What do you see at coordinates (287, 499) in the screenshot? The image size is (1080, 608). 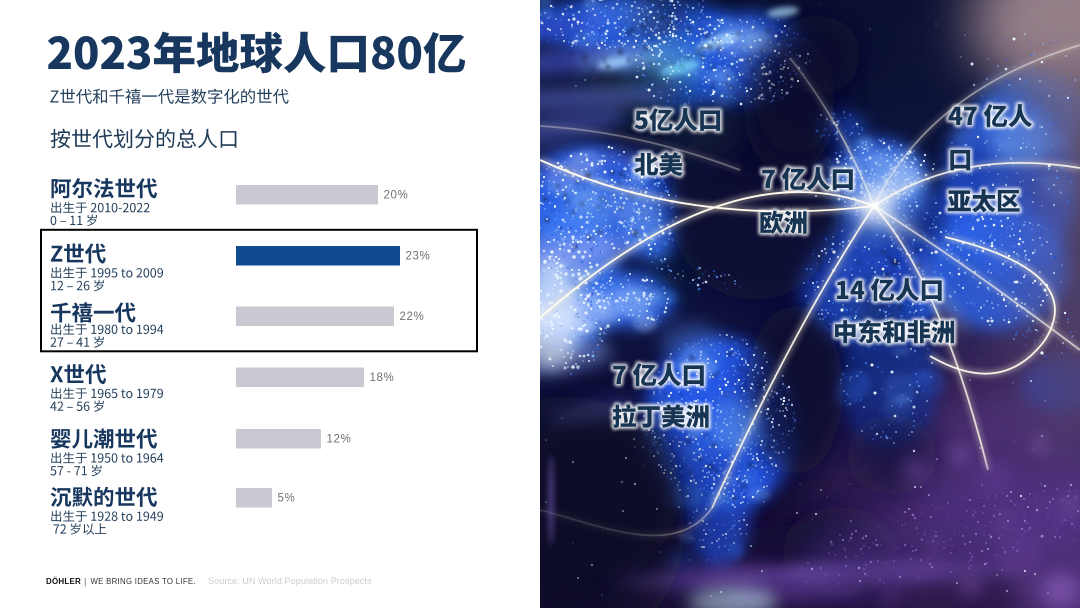 I see `svg-text: 5%` at bounding box center [287, 499].